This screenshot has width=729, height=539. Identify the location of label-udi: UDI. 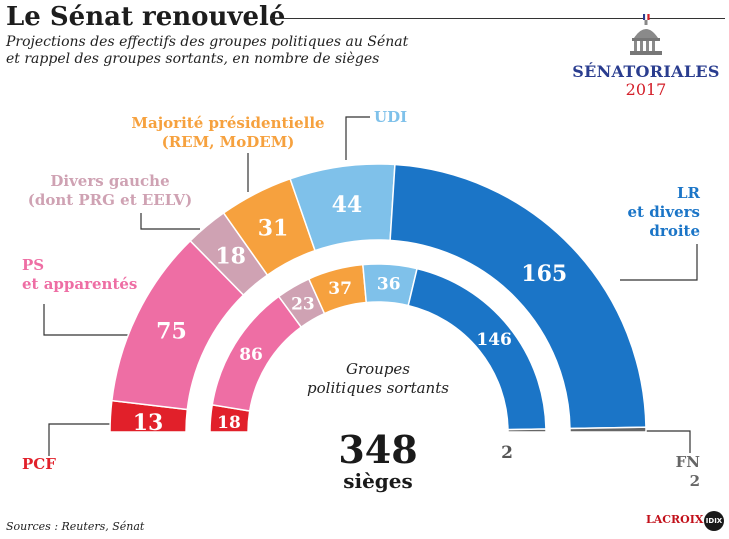
(390, 117).